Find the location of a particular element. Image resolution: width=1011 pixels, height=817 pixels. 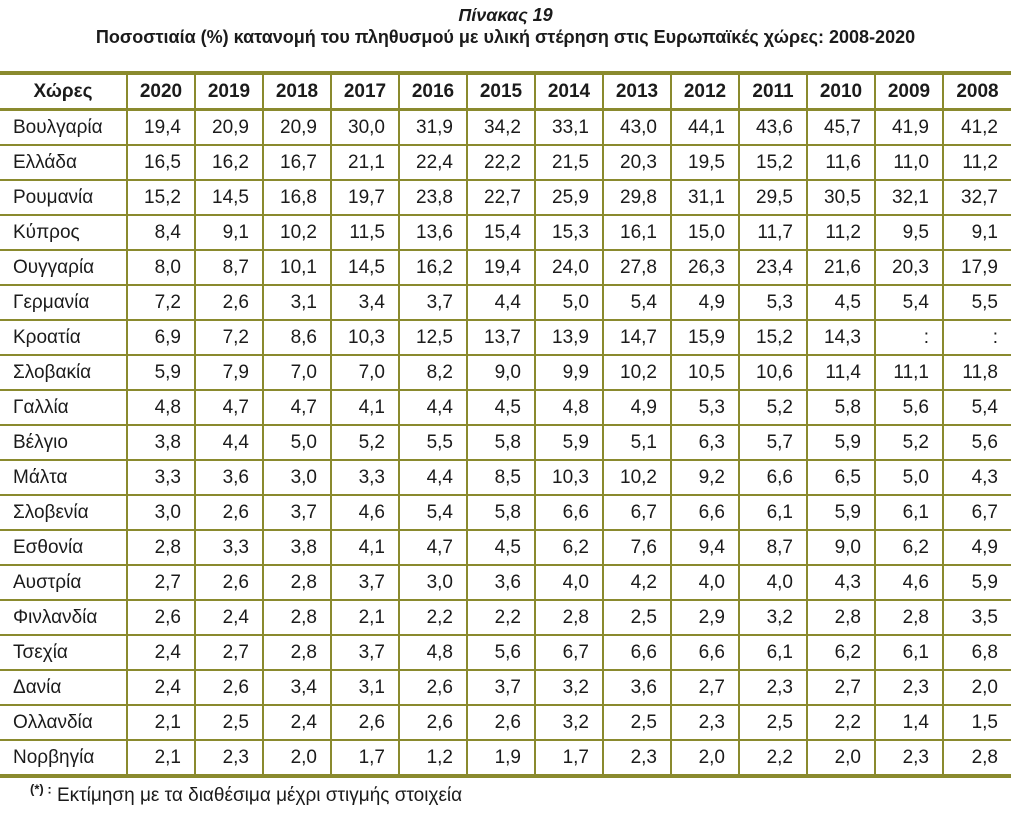

value-cell: 3,3 is located at coordinates (160, 478).